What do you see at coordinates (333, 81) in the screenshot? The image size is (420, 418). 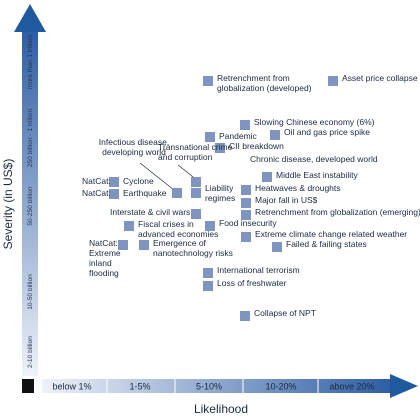 I see `marker-asset-price-collapse` at bounding box center [333, 81].